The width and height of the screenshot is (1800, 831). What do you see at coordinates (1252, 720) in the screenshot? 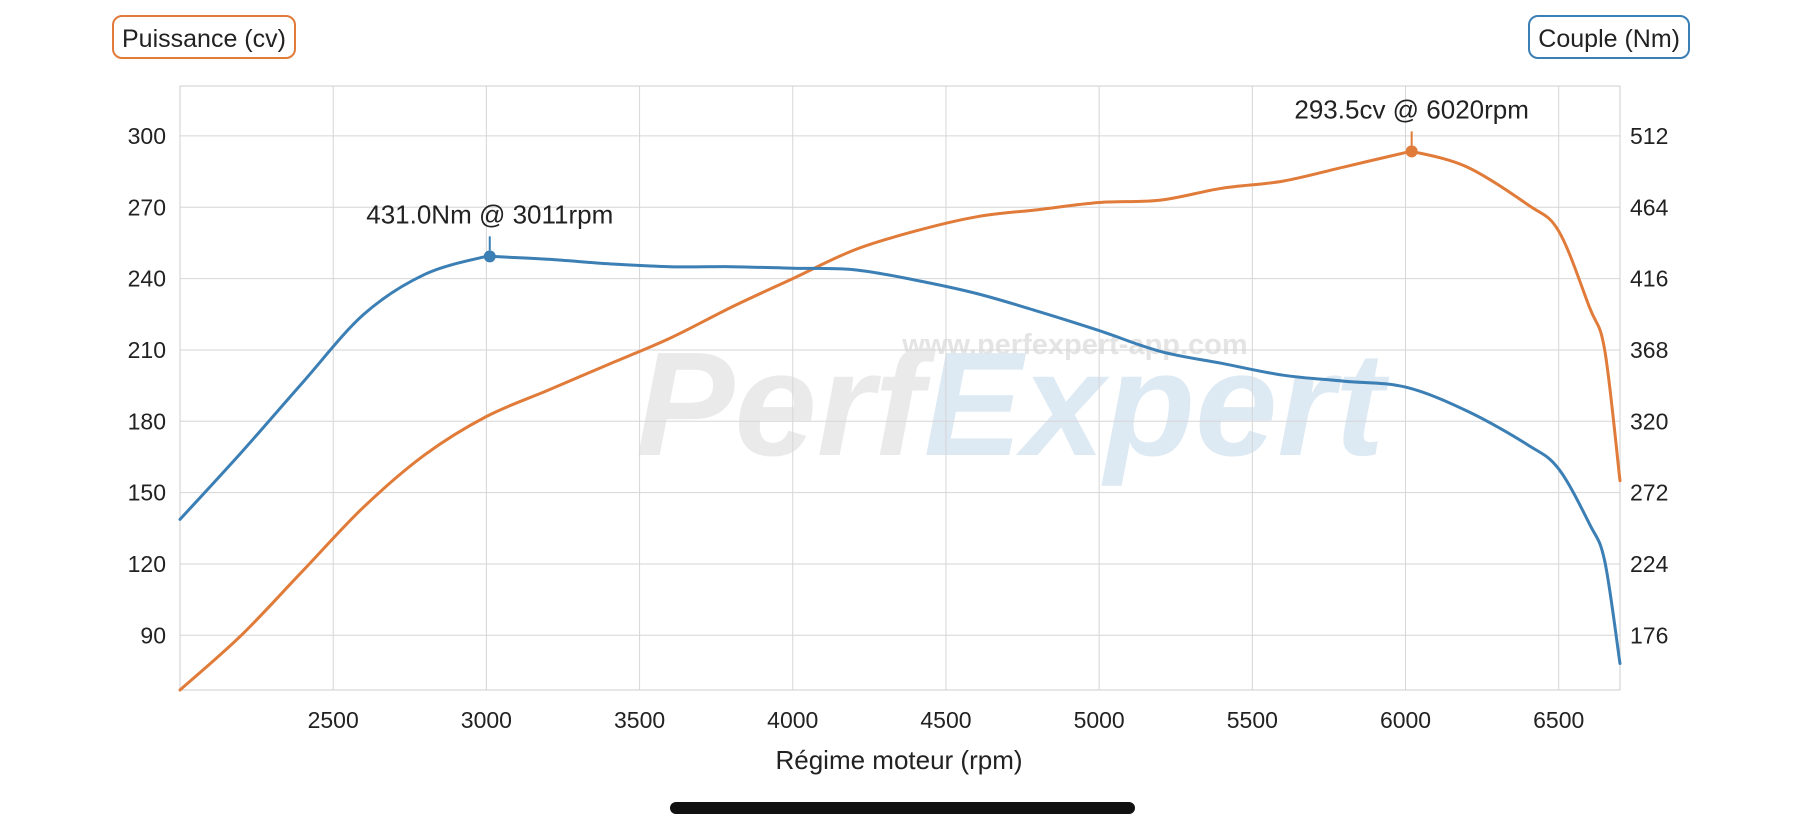
I see `x-tick-label: 5500` at bounding box center [1252, 720].